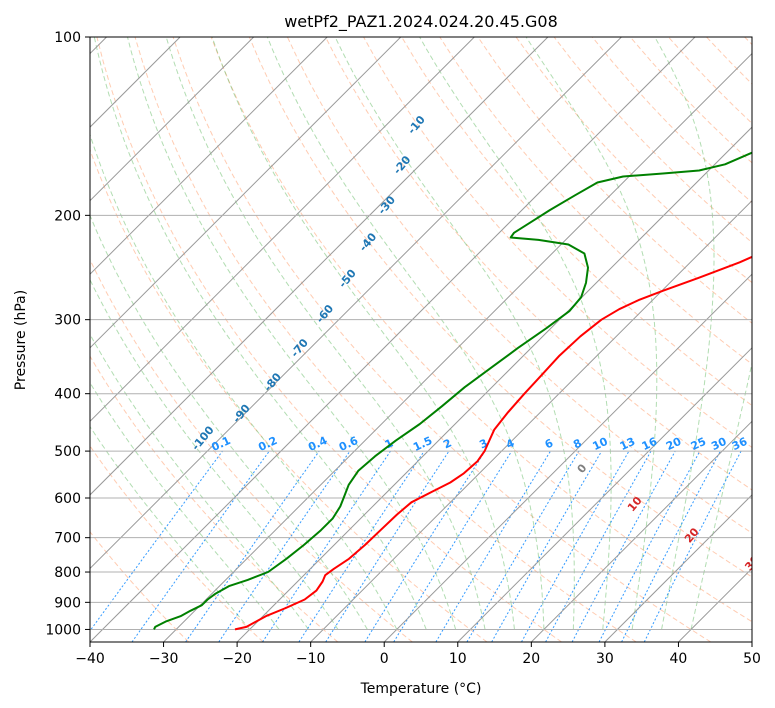  Describe the element at coordinates (164, 659) in the screenshot. I see `x-tick-label: −30` at that location.